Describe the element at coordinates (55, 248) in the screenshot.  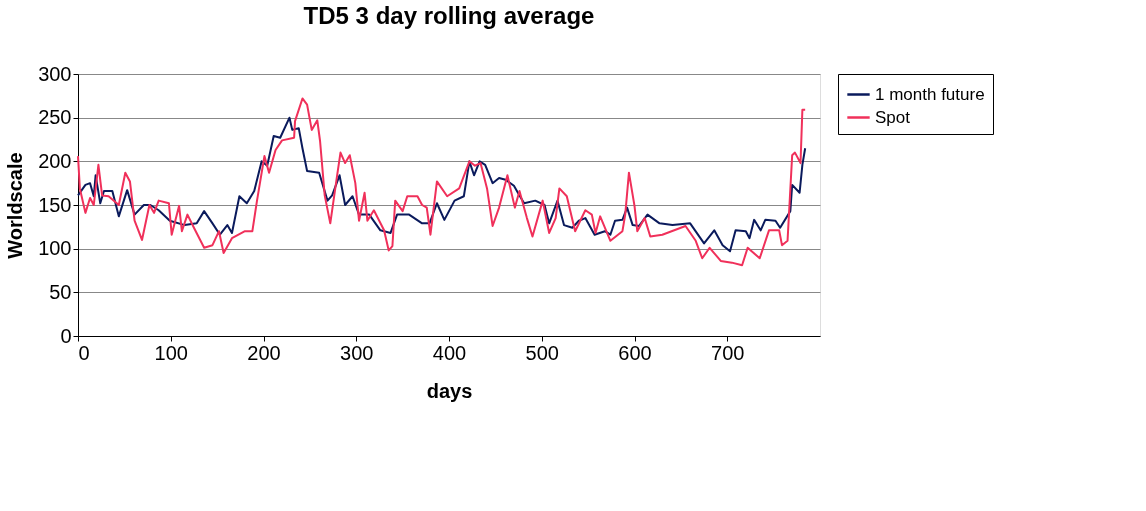
I see `y-tick-label: 100` at that location.